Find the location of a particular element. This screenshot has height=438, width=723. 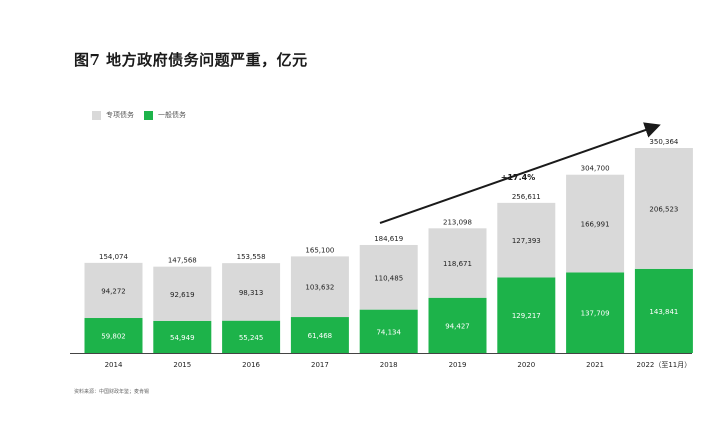

trend-arrow is located at coordinates (520, 173).